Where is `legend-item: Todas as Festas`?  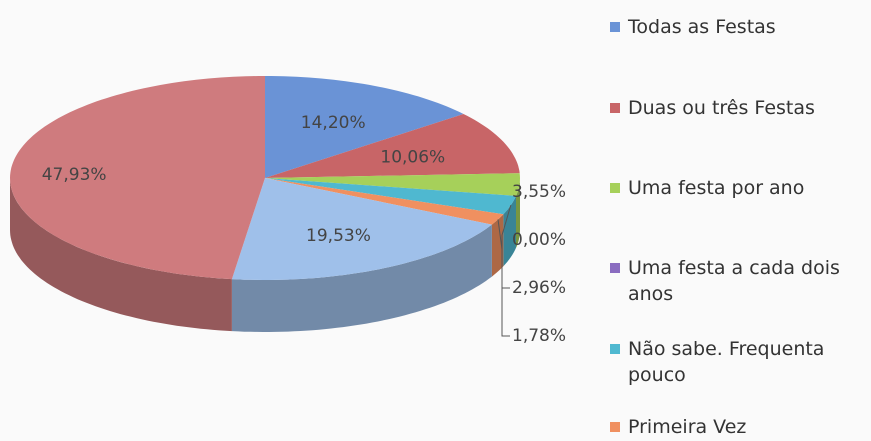
legend-item: Todas as Festas is located at coordinates (726, 27).